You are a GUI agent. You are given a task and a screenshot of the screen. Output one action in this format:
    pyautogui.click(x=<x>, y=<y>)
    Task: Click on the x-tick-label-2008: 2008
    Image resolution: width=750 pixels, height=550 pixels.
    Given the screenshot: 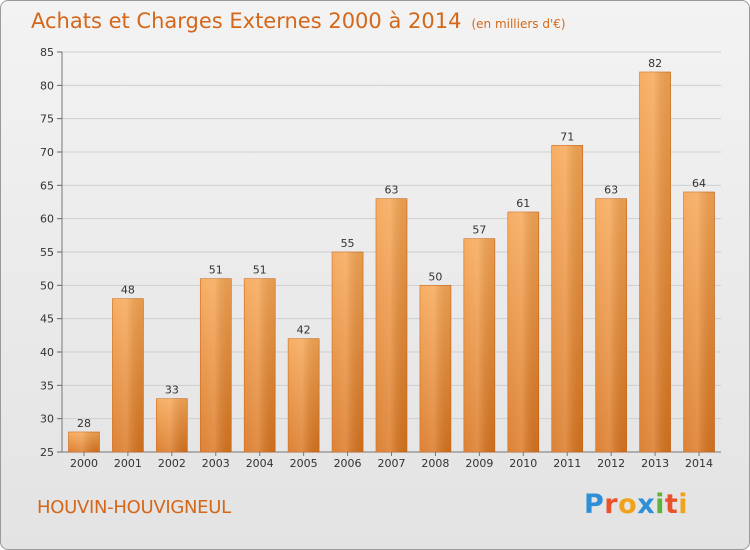 What is the action you would take?
    pyautogui.click(x=435, y=463)
    